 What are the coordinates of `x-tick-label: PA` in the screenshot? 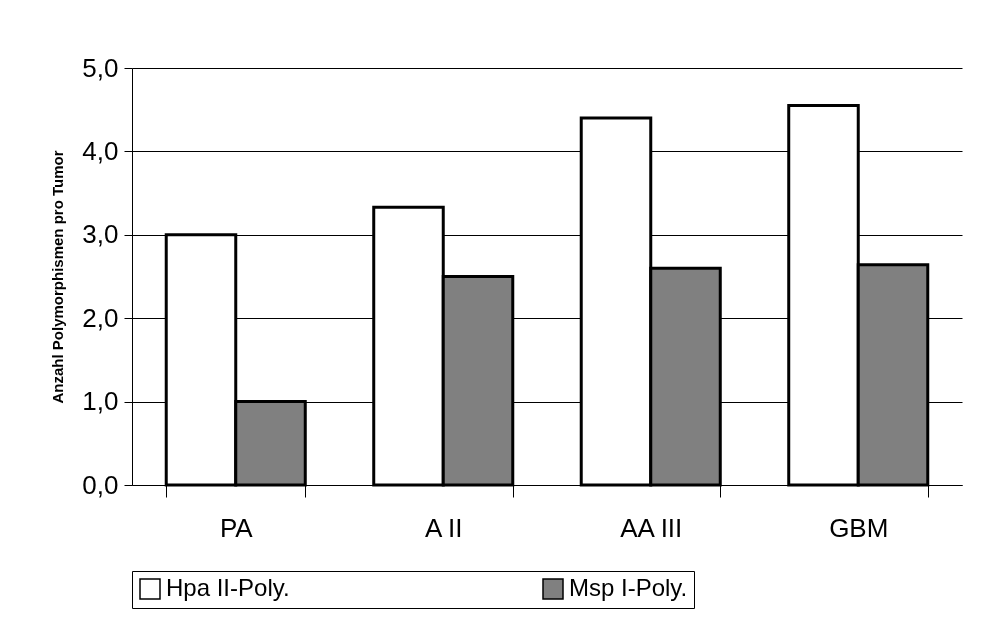 It's located at (236, 527).